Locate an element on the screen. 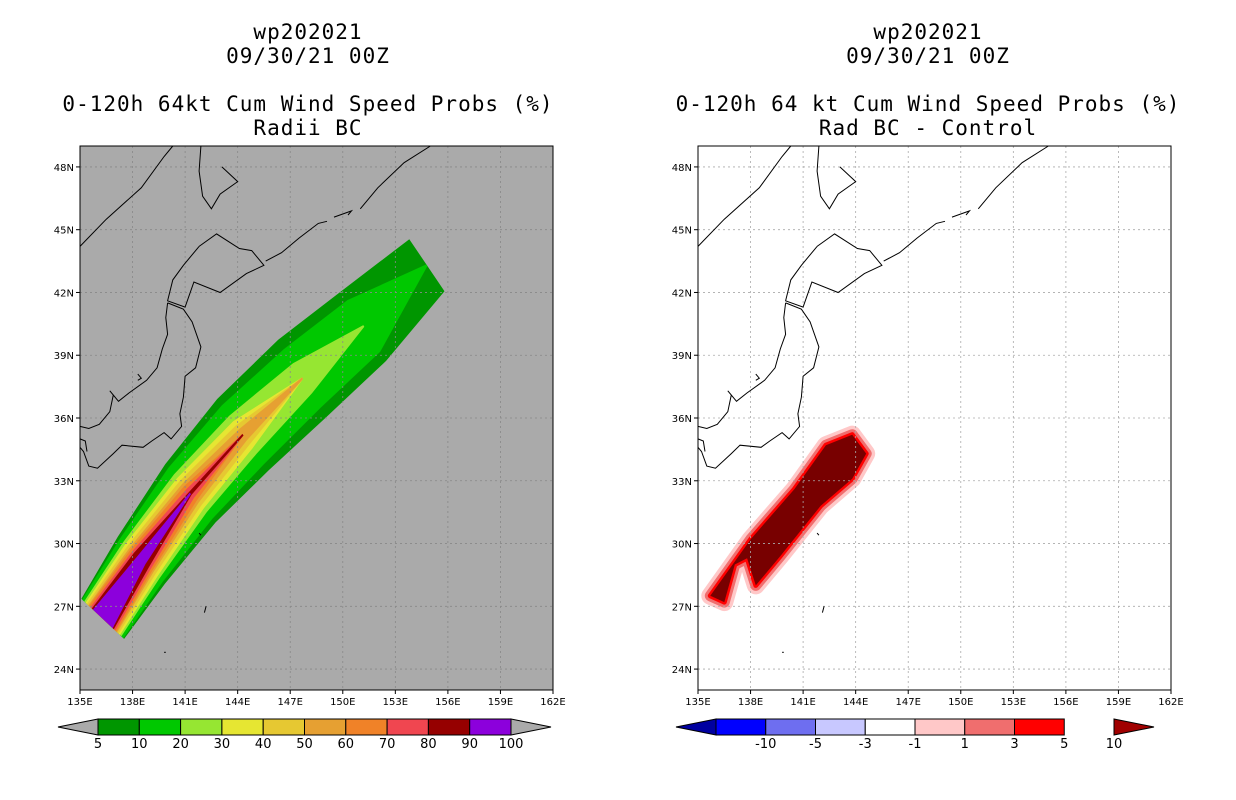 The height and width of the screenshot is (800, 1236). probability-swath is located at coordinates (263, 439).